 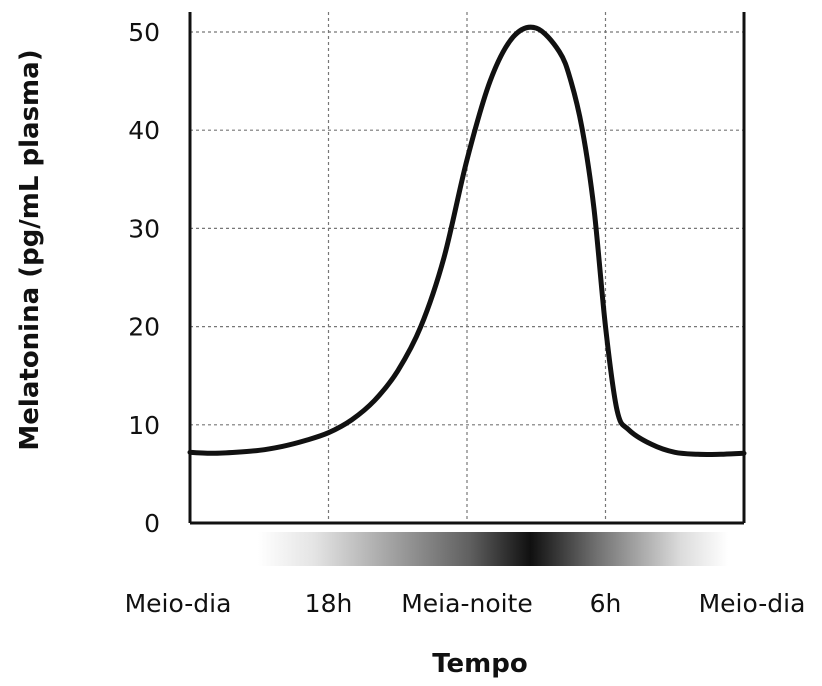 What do you see at coordinates (606, 603) in the screenshot?
I see `x-tick-label: 6h` at bounding box center [606, 603].